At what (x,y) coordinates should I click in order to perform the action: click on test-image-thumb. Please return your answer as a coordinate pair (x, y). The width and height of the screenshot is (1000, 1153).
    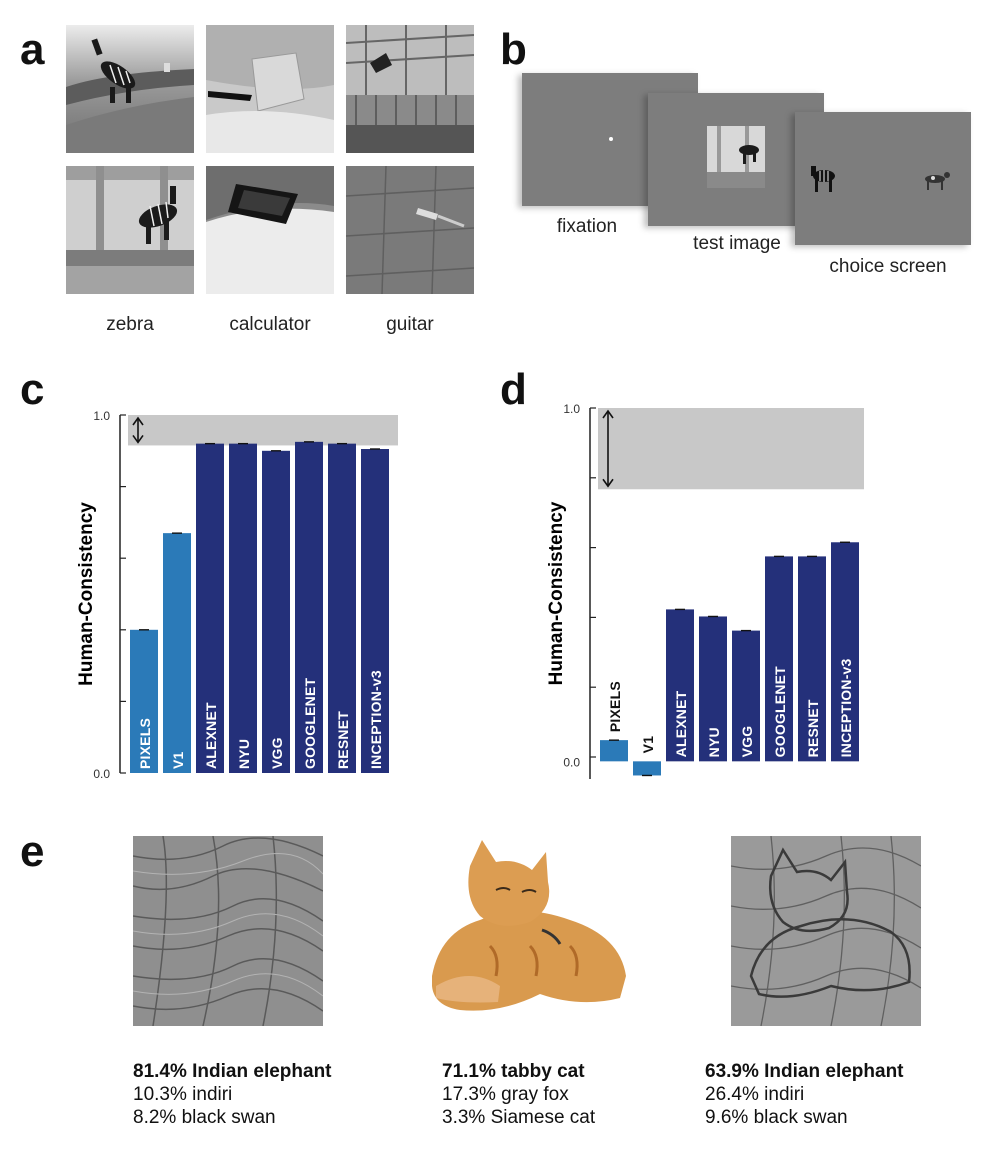
    Looking at the image, I should click on (736, 157).